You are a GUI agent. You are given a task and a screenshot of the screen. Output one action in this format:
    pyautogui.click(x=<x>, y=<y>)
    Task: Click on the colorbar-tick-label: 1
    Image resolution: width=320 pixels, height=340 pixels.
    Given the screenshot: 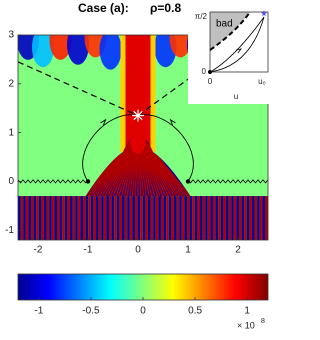 What is the action you would take?
    pyautogui.click(x=247, y=311)
    